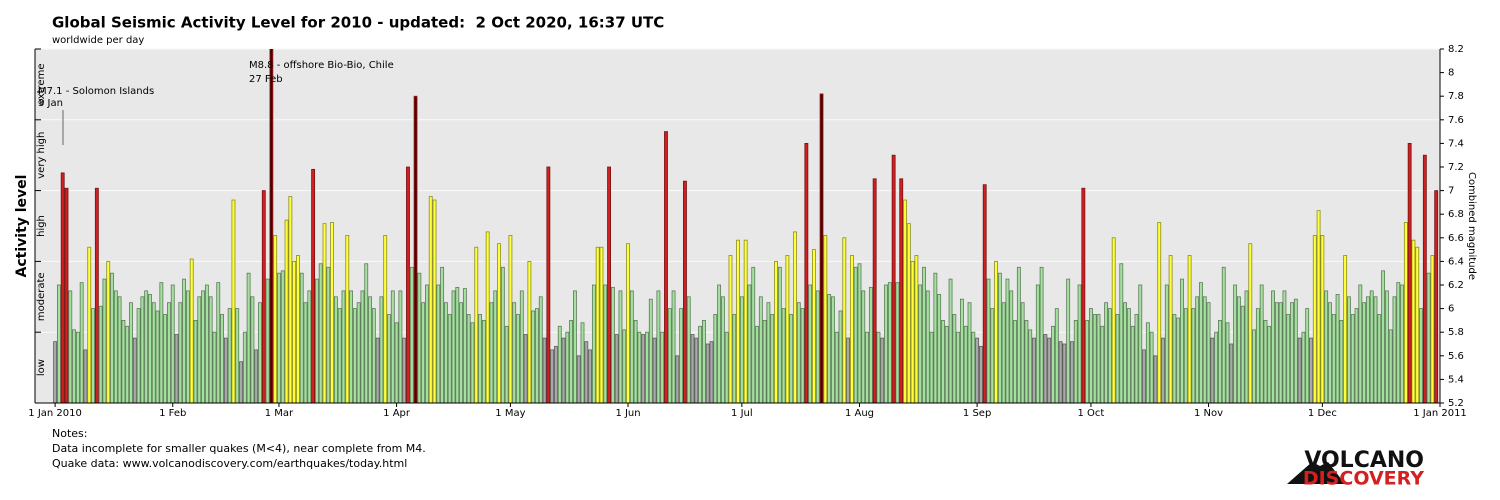 Image resolution: width=1500 pixels, height=500 pixels. I want to click on y2-tick-label: 8, so click(1451, 73).